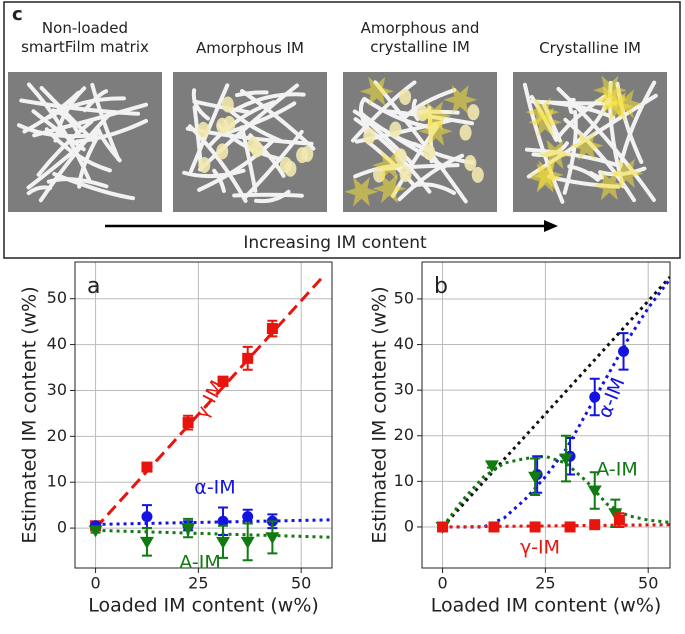  I want to click on plot, so click(552, 405).